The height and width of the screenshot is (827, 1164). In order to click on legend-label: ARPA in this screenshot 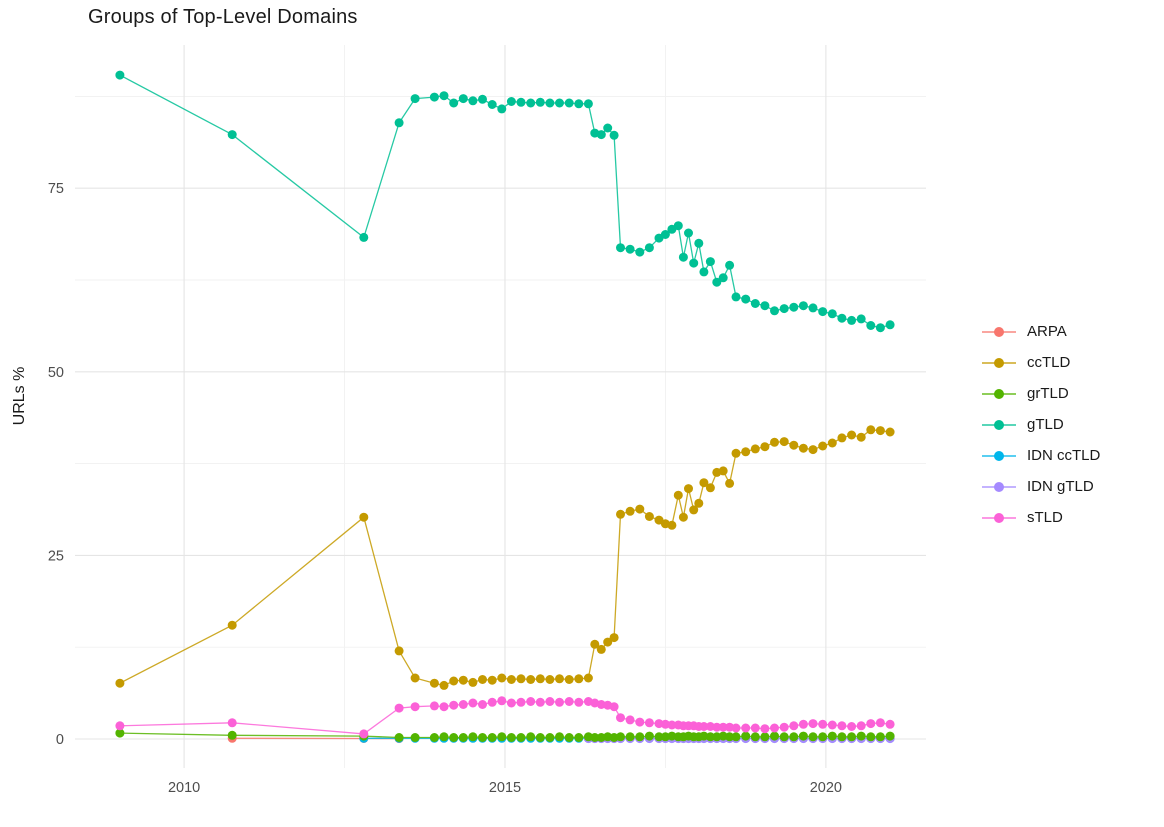, I will do `click(1047, 331)`.